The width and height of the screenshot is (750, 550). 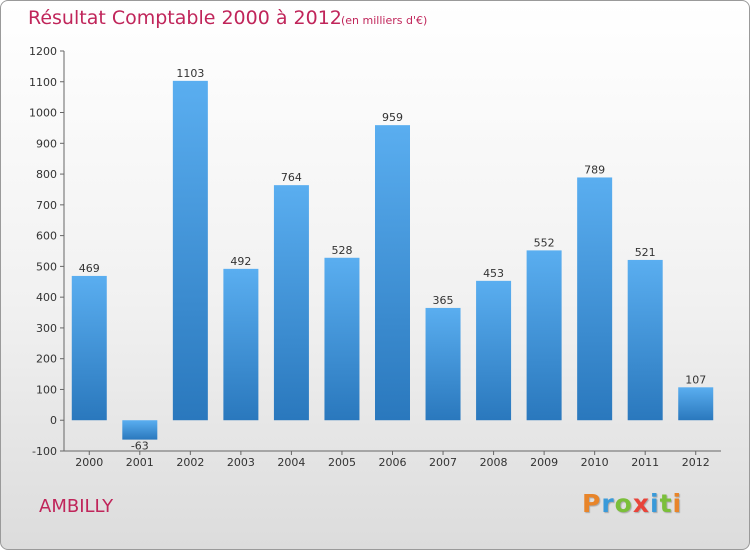 I want to click on x-tick-label: 2001, so click(x=140, y=462).